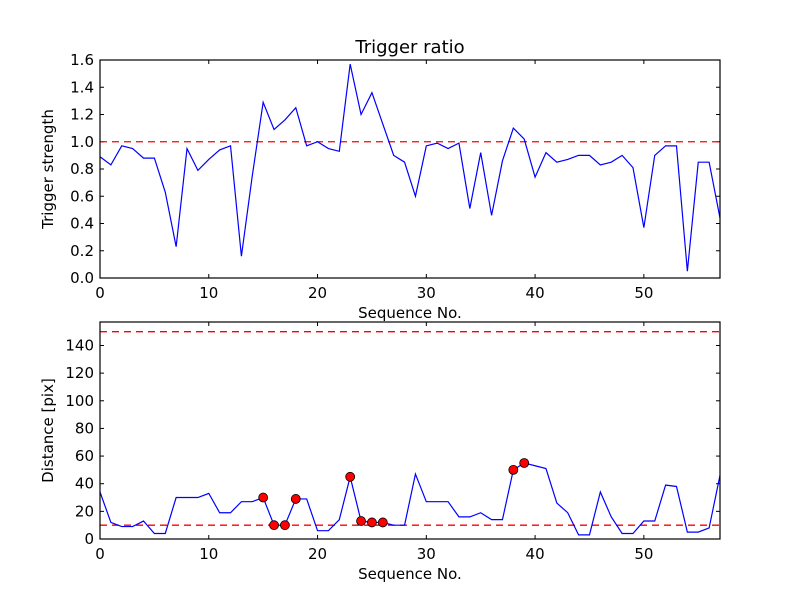  Describe the element at coordinates (409, 47) in the screenshot. I see `chart-title: Trigger ratio` at that location.